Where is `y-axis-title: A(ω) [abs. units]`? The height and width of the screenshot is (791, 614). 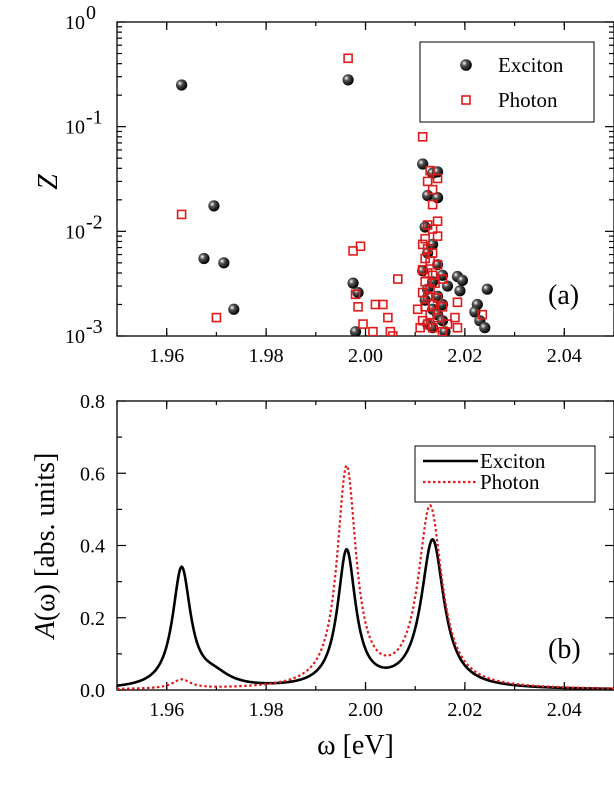
y-axis-title: A(ω) [abs. units] is located at coordinates (45, 547).